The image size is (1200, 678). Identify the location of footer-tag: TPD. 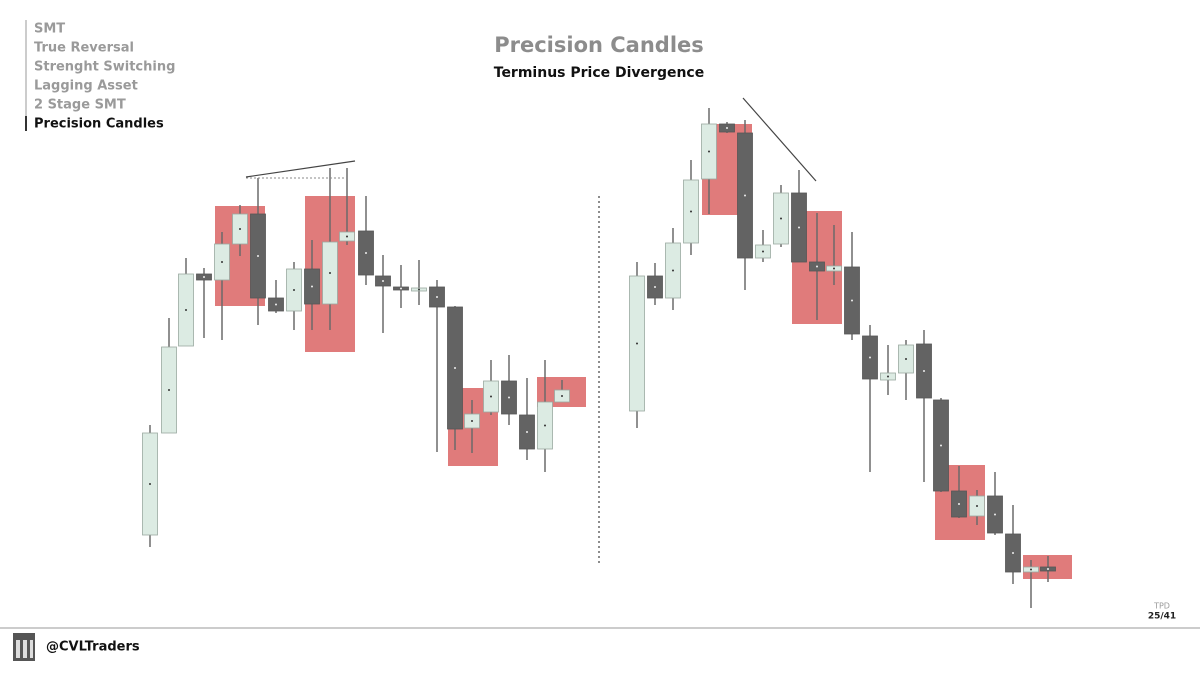
(1161, 606).